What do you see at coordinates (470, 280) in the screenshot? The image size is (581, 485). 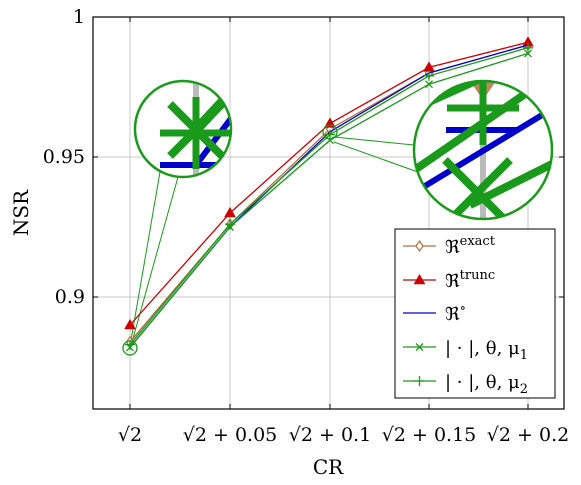 I see `legend-label-1: ℜtrunc` at bounding box center [470, 280].